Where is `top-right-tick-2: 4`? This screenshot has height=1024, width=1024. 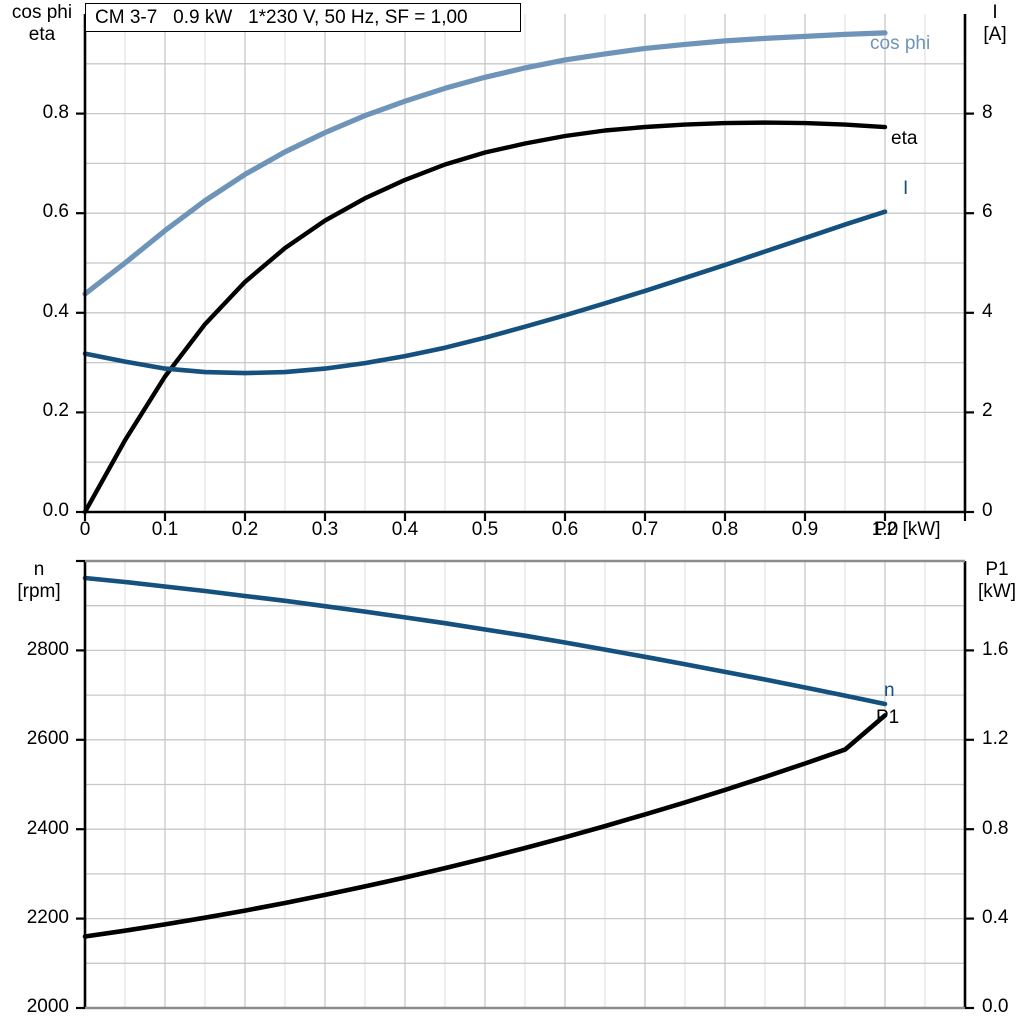
top-right-tick-2: 4 is located at coordinates (987, 311).